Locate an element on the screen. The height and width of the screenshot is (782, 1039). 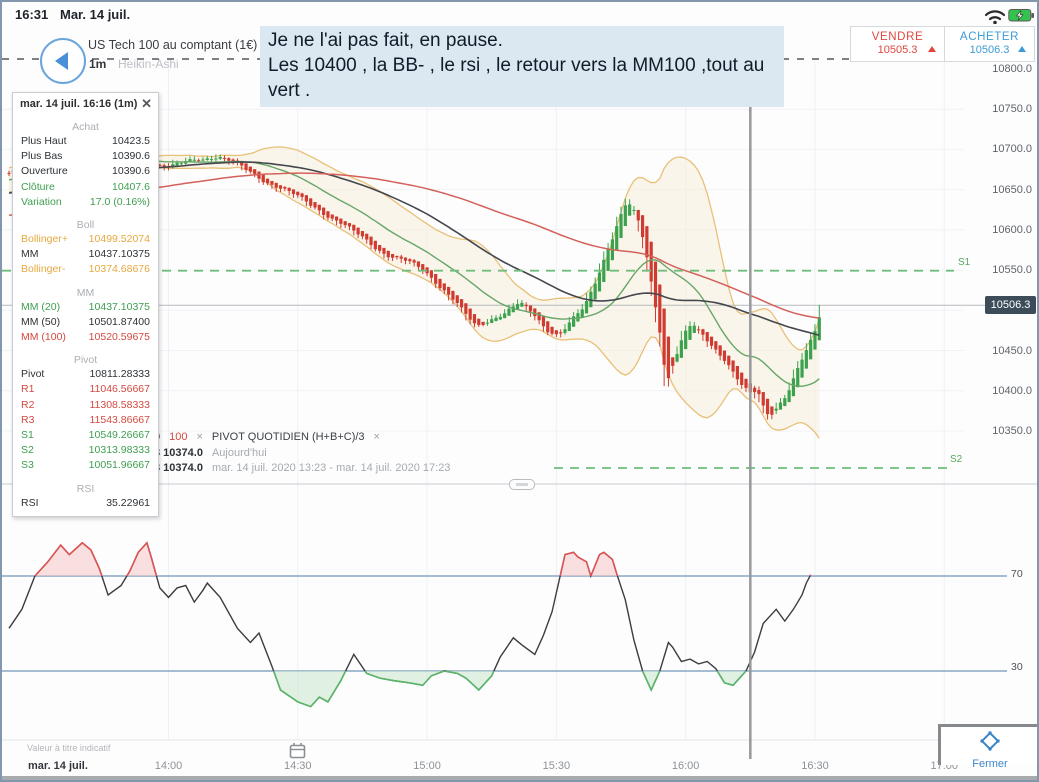
last-price-badge: 10506.3 is located at coordinates (1010, 305).